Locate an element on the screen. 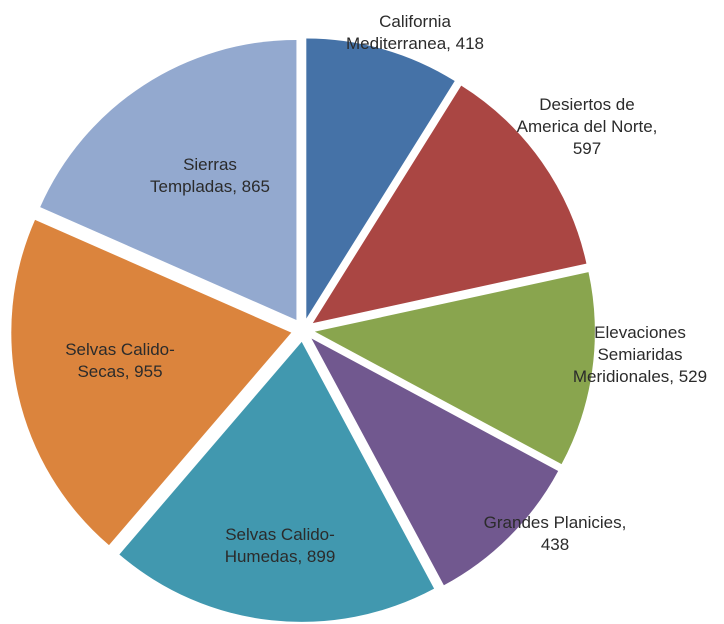 This screenshot has height=624, width=724. pie-label-grandes-planicies: Grandes Planicies, 438 is located at coordinates (555, 533).